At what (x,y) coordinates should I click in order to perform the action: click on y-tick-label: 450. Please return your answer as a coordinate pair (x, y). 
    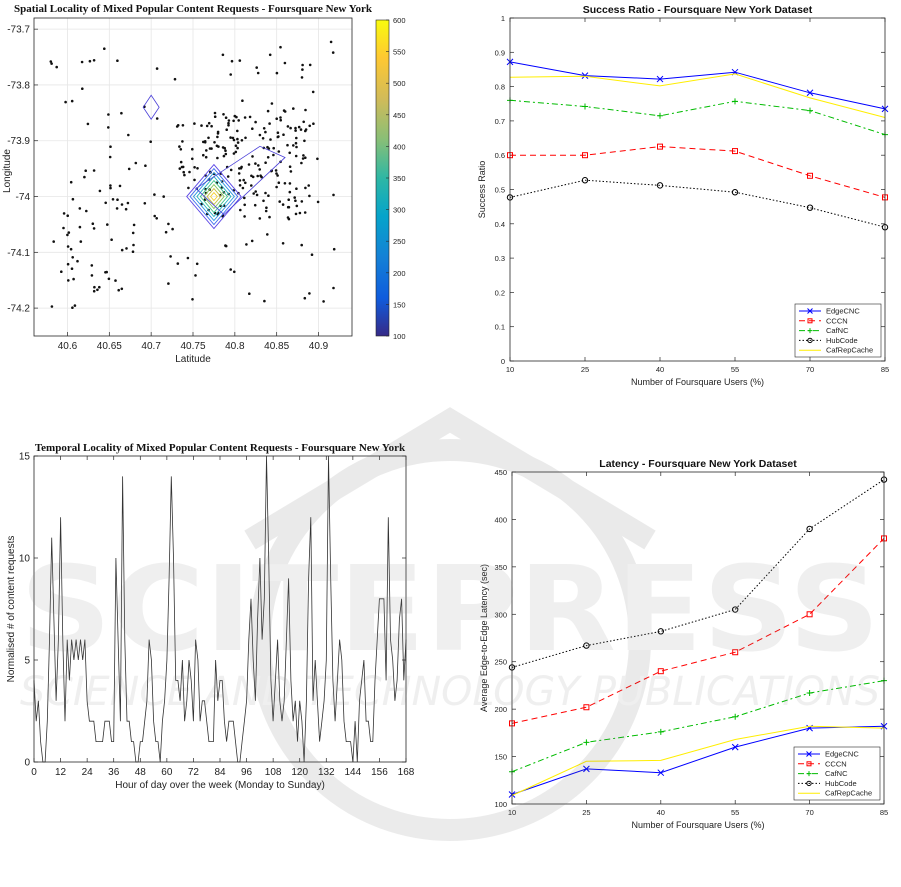
    Looking at the image, I should click on (500, 472).